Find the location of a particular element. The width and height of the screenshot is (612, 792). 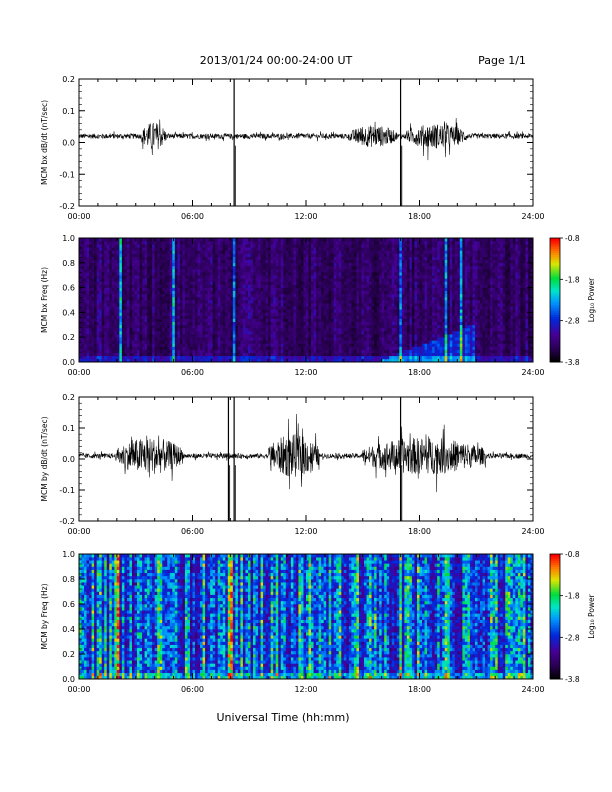

panel-3-ytick-label: 0.1 is located at coordinates (68, 428).